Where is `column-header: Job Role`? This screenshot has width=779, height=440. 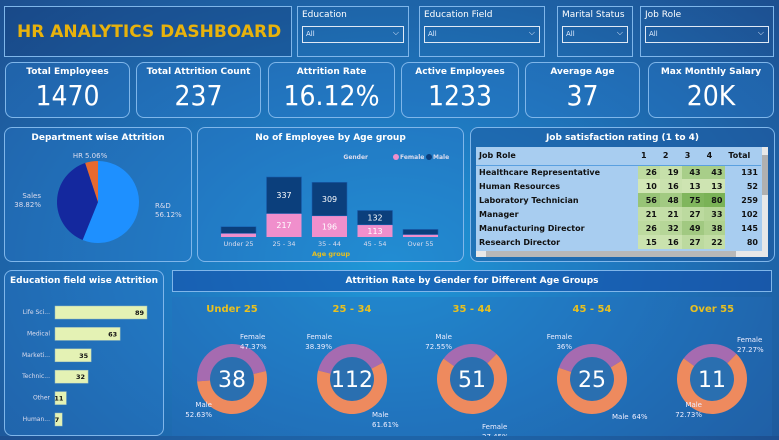 column-header: Job Role is located at coordinates (497, 156).